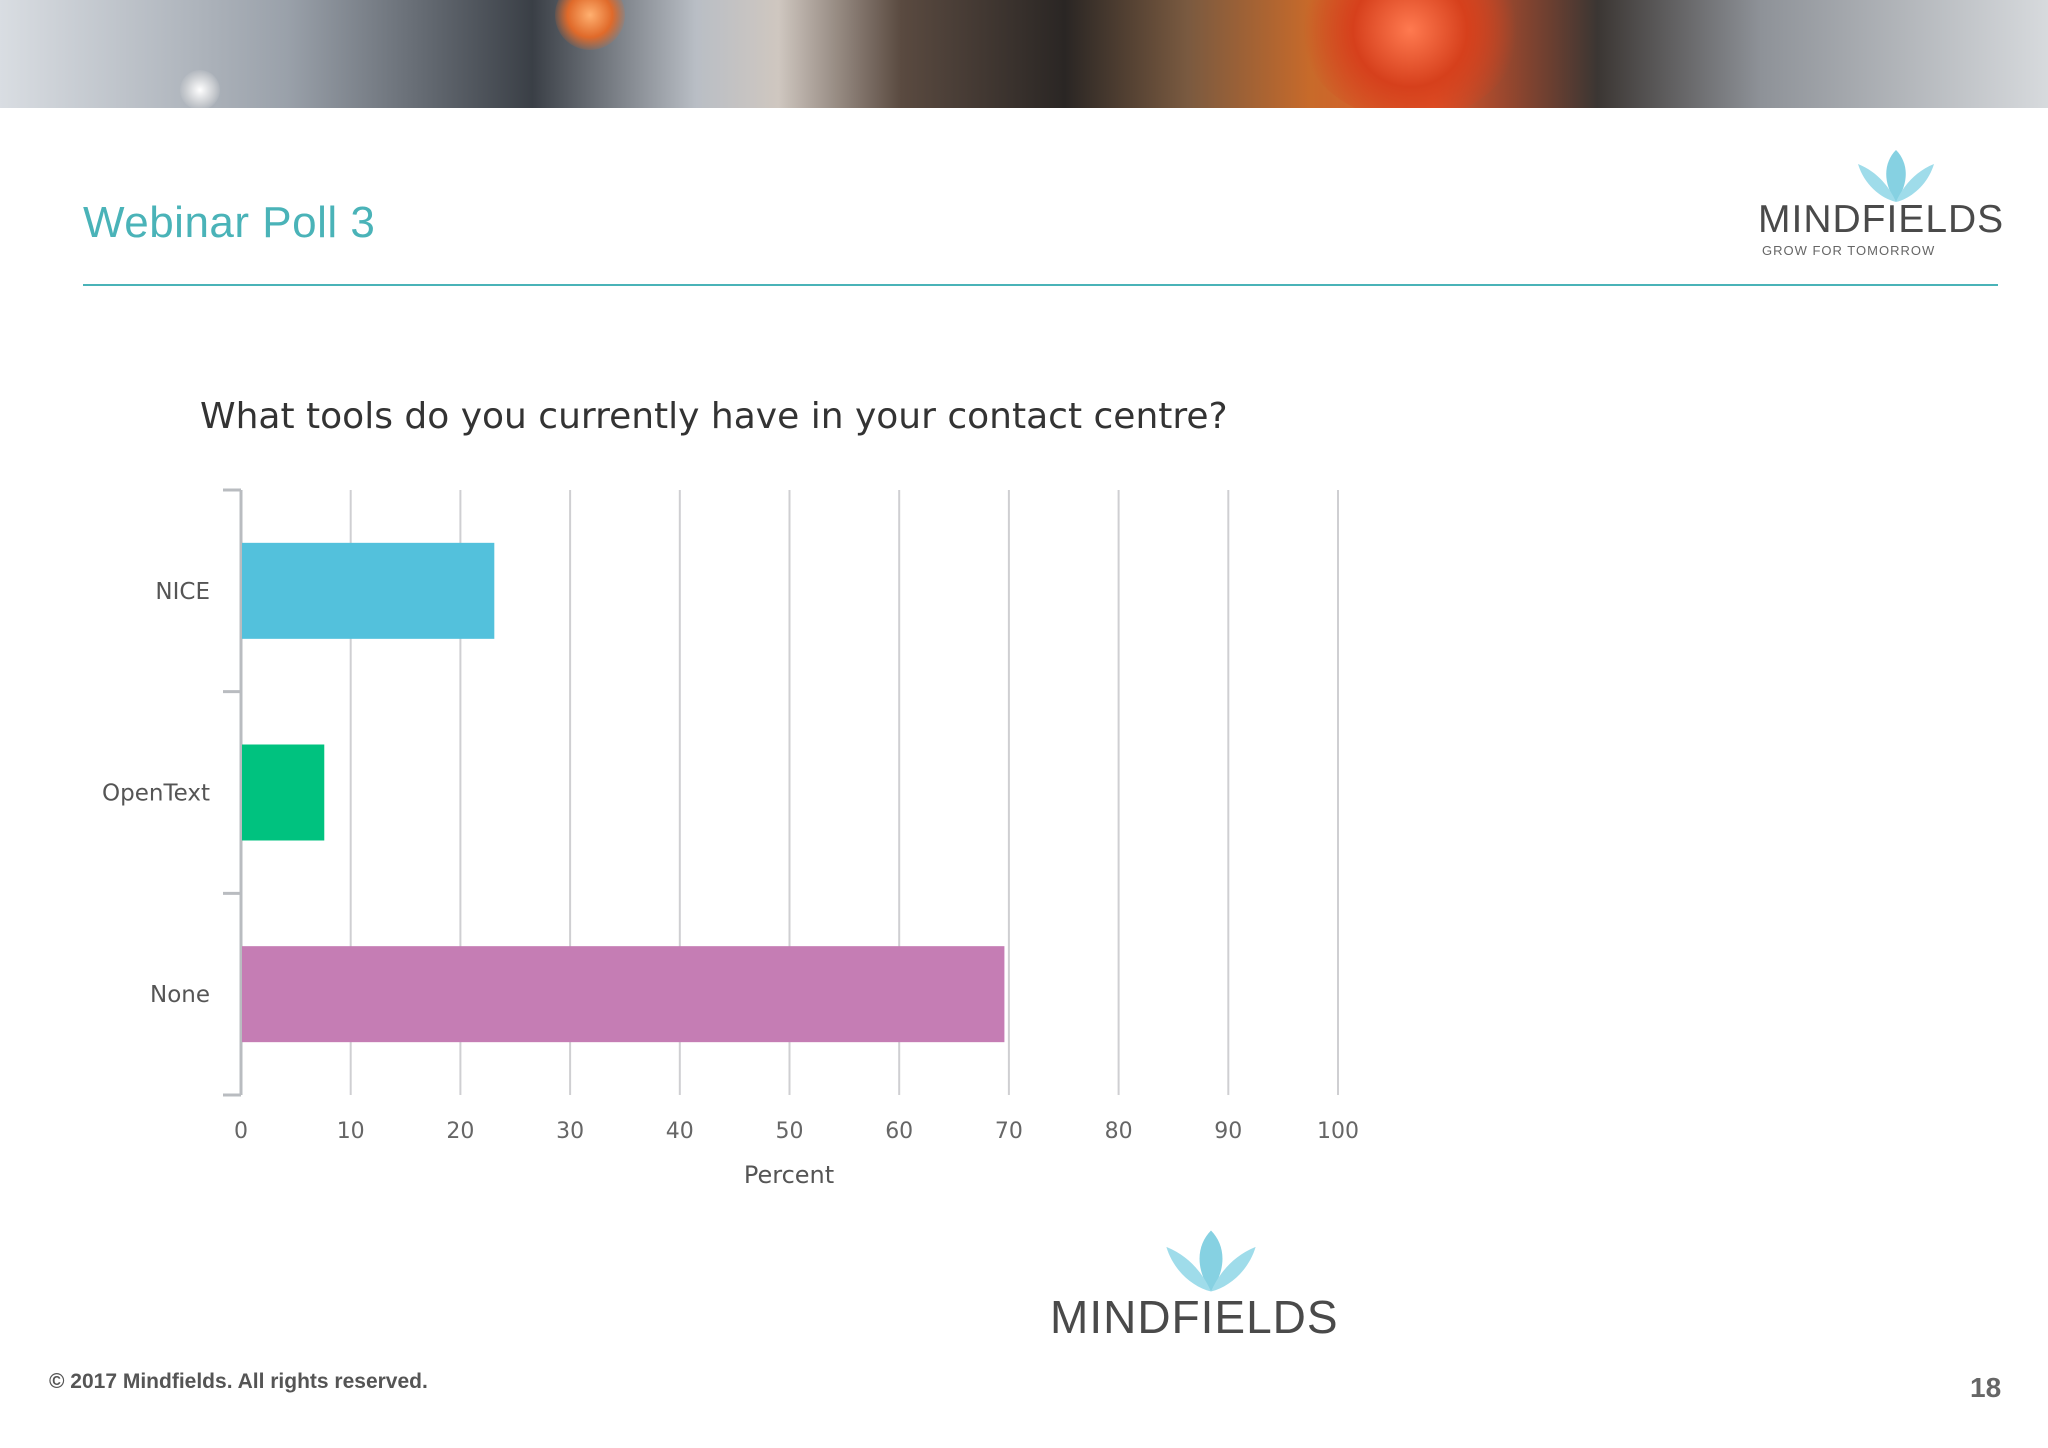  Describe the element at coordinates (283, 792) in the screenshot. I see `bar-opentext` at that location.